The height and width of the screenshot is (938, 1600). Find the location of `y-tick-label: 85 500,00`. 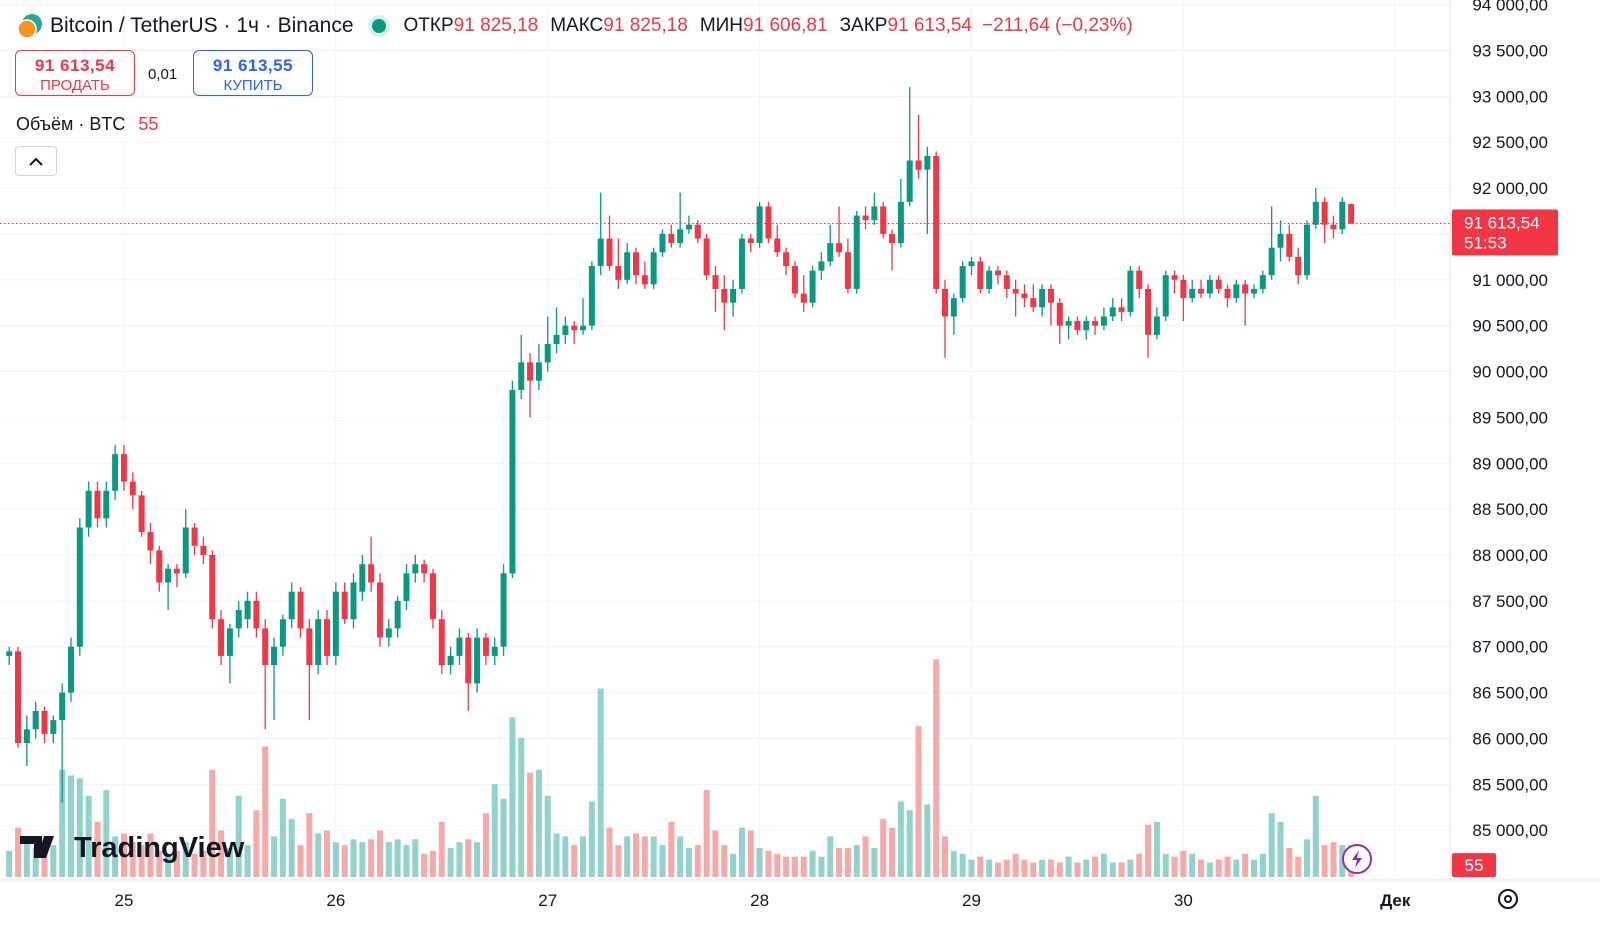

y-tick-label: 85 500,00 is located at coordinates (1510, 784).